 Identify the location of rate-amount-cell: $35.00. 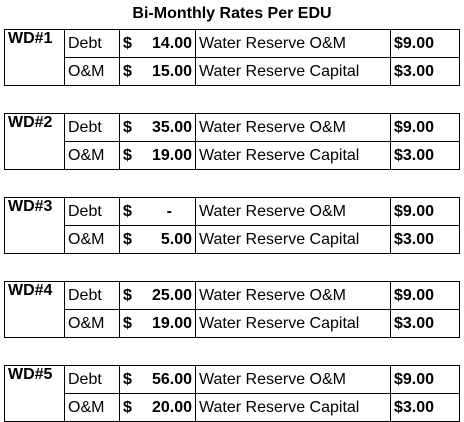
(157, 127).